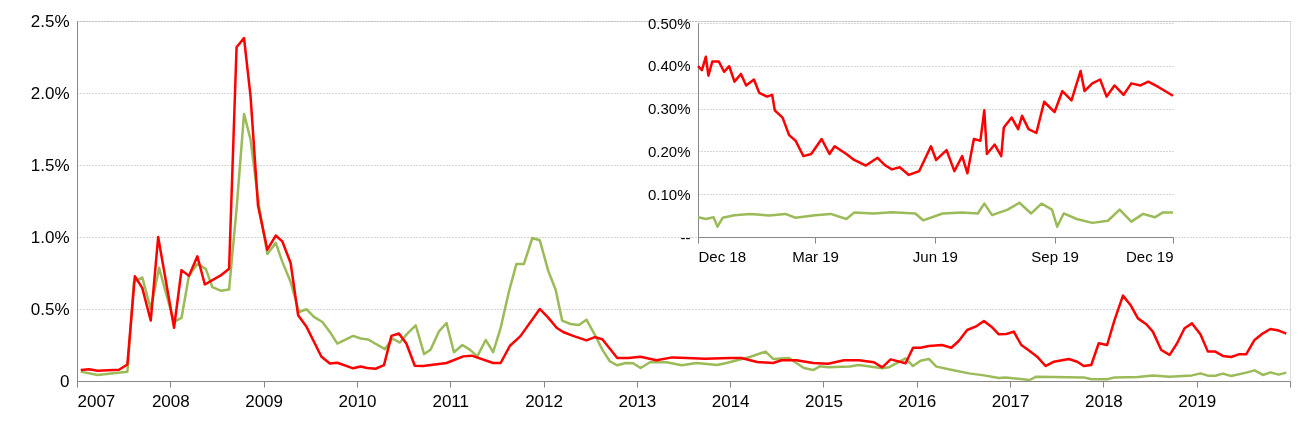 This screenshot has height=424, width=1307. Describe the element at coordinates (264, 401) in the screenshot. I see `x-tick-label: 2009` at that location.